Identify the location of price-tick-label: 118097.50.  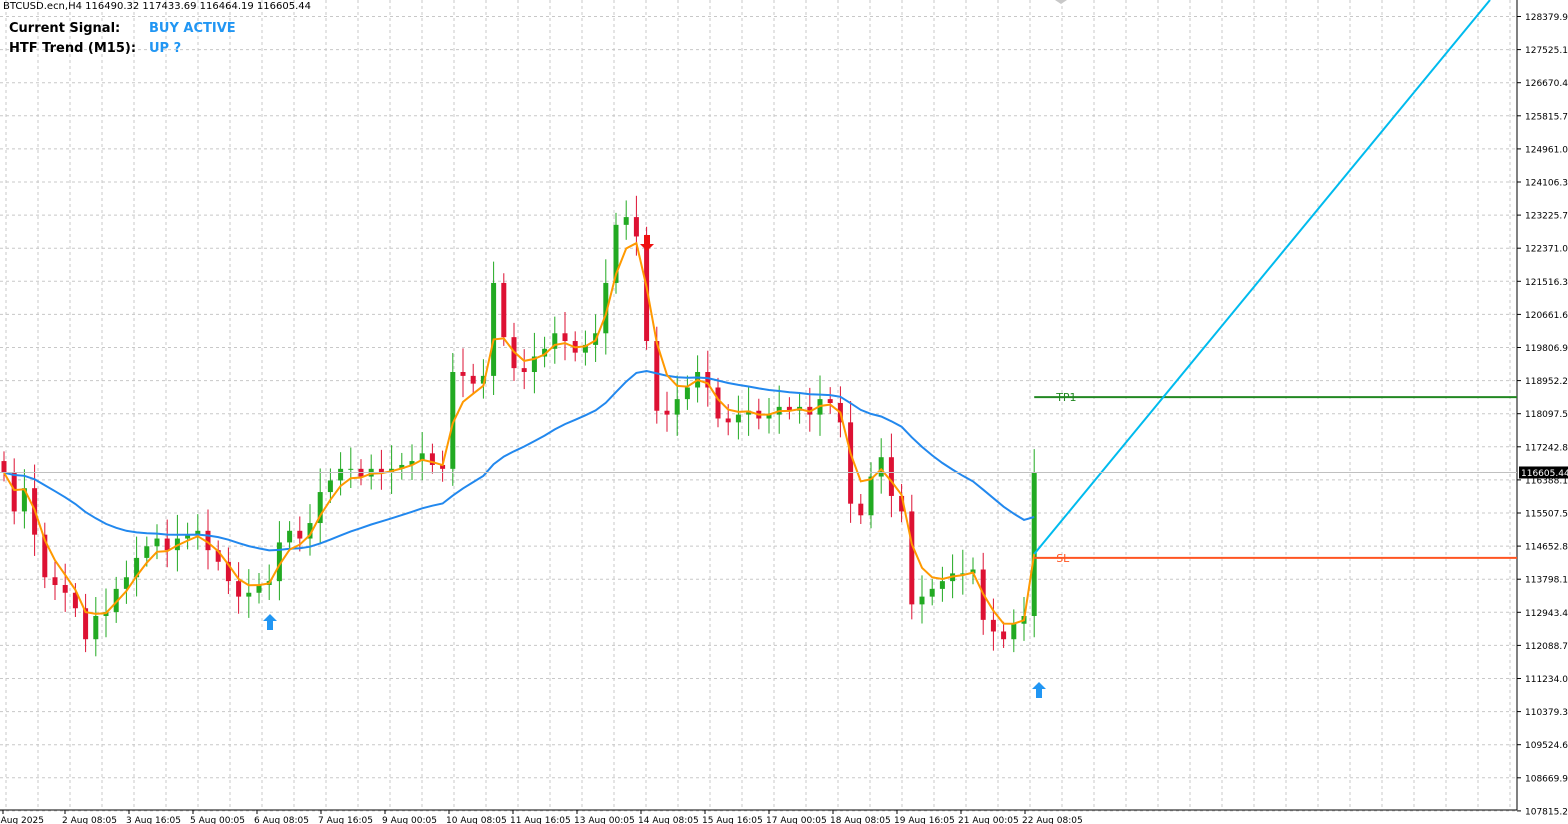
(1546, 415).